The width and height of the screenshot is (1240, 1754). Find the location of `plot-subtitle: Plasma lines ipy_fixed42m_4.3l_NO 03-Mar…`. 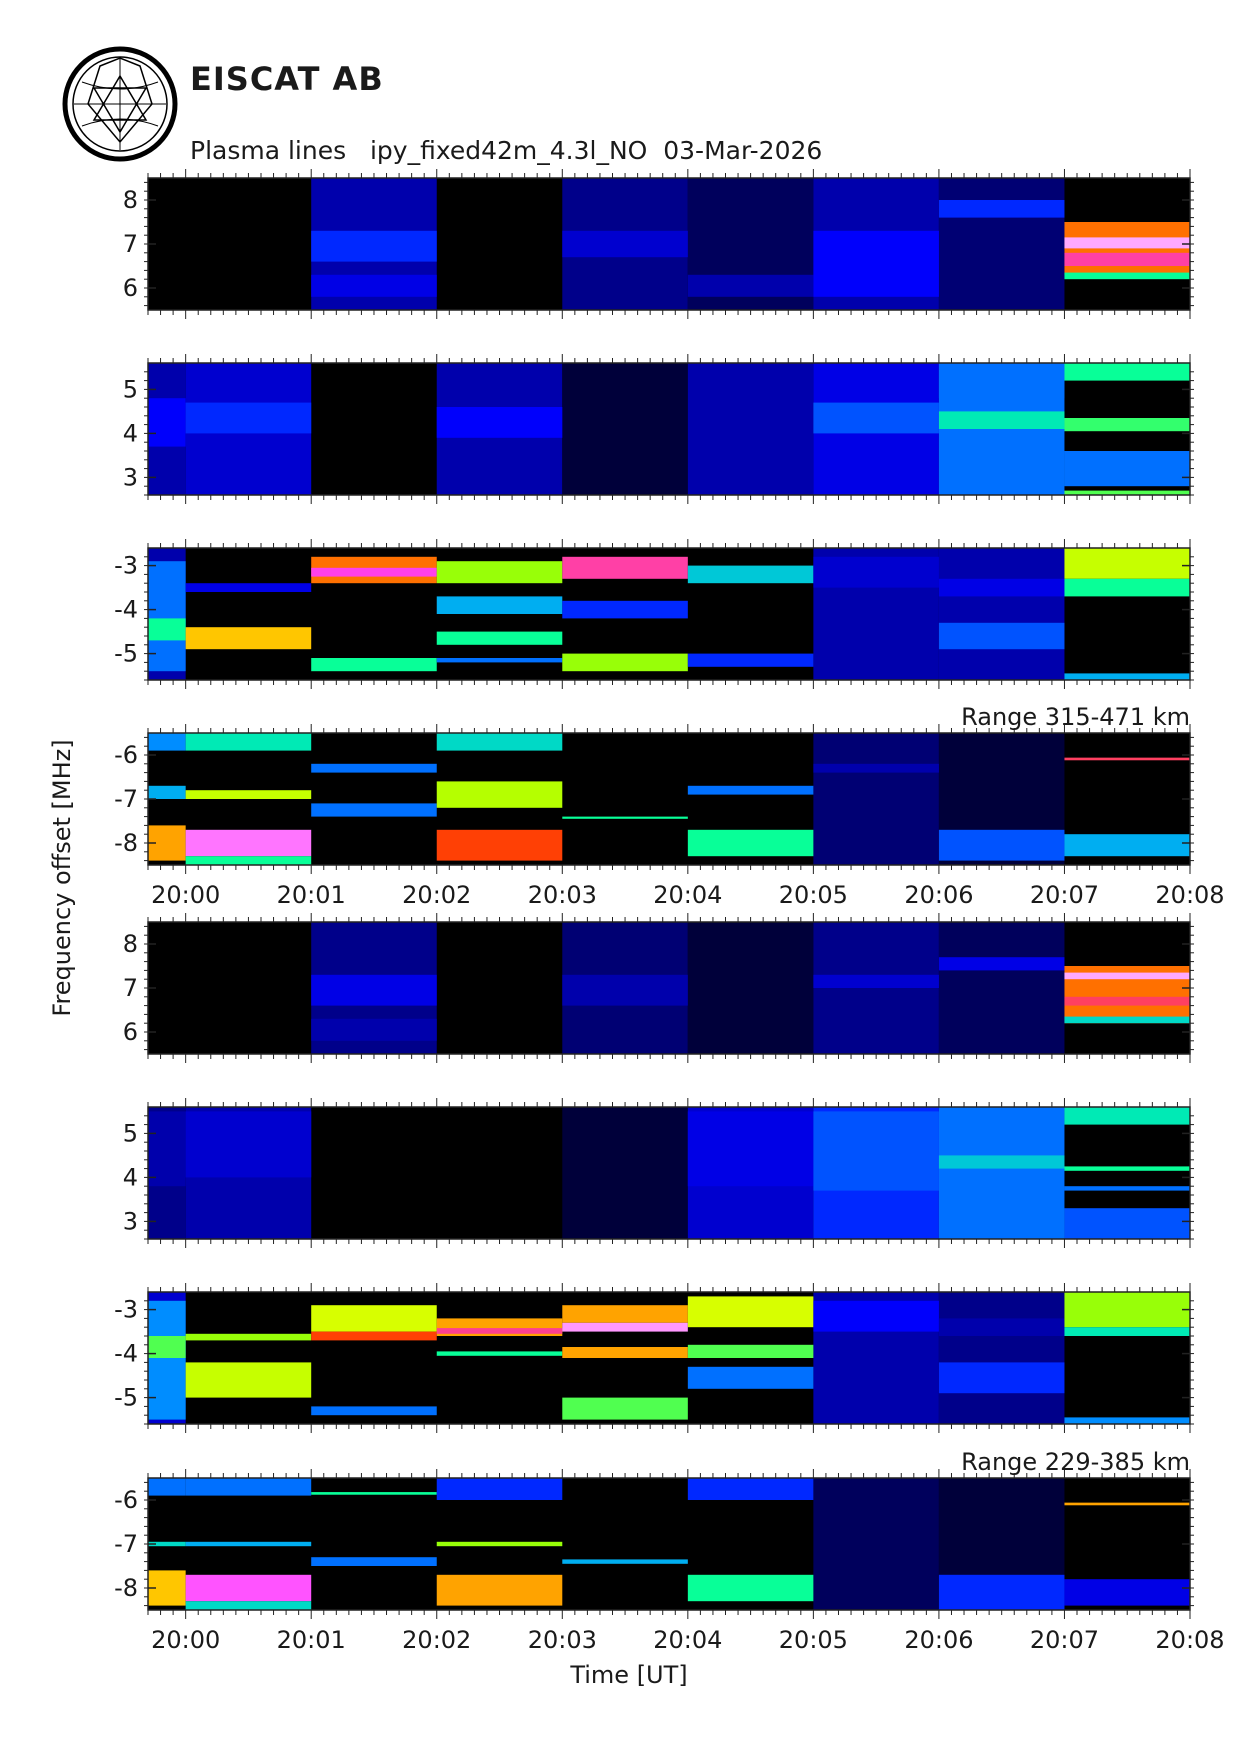

plot-subtitle: Plasma lines ipy_fixed42m_4.3l_NO 03-Mar… is located at coordinates (506, 150).